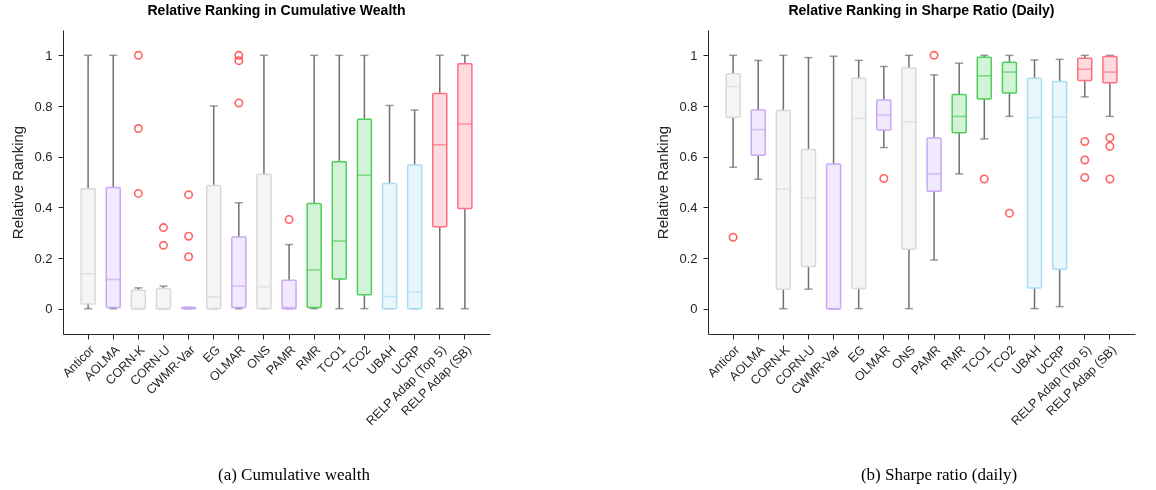 The height and width of the screenshot is (490, 1156). I want to click on chart-title: Relative Ranking in Cumulative Wealth, so click(276, 10).